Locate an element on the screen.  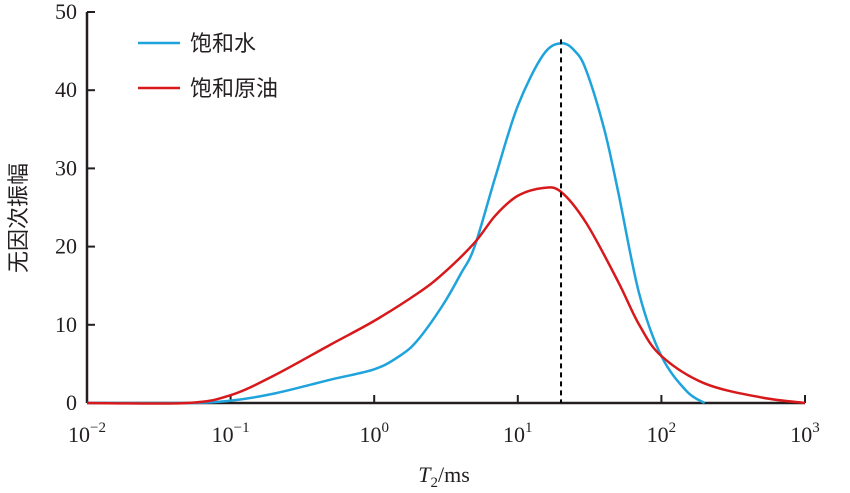
y-tick-label: 0 is located at coordinates (71, 402).